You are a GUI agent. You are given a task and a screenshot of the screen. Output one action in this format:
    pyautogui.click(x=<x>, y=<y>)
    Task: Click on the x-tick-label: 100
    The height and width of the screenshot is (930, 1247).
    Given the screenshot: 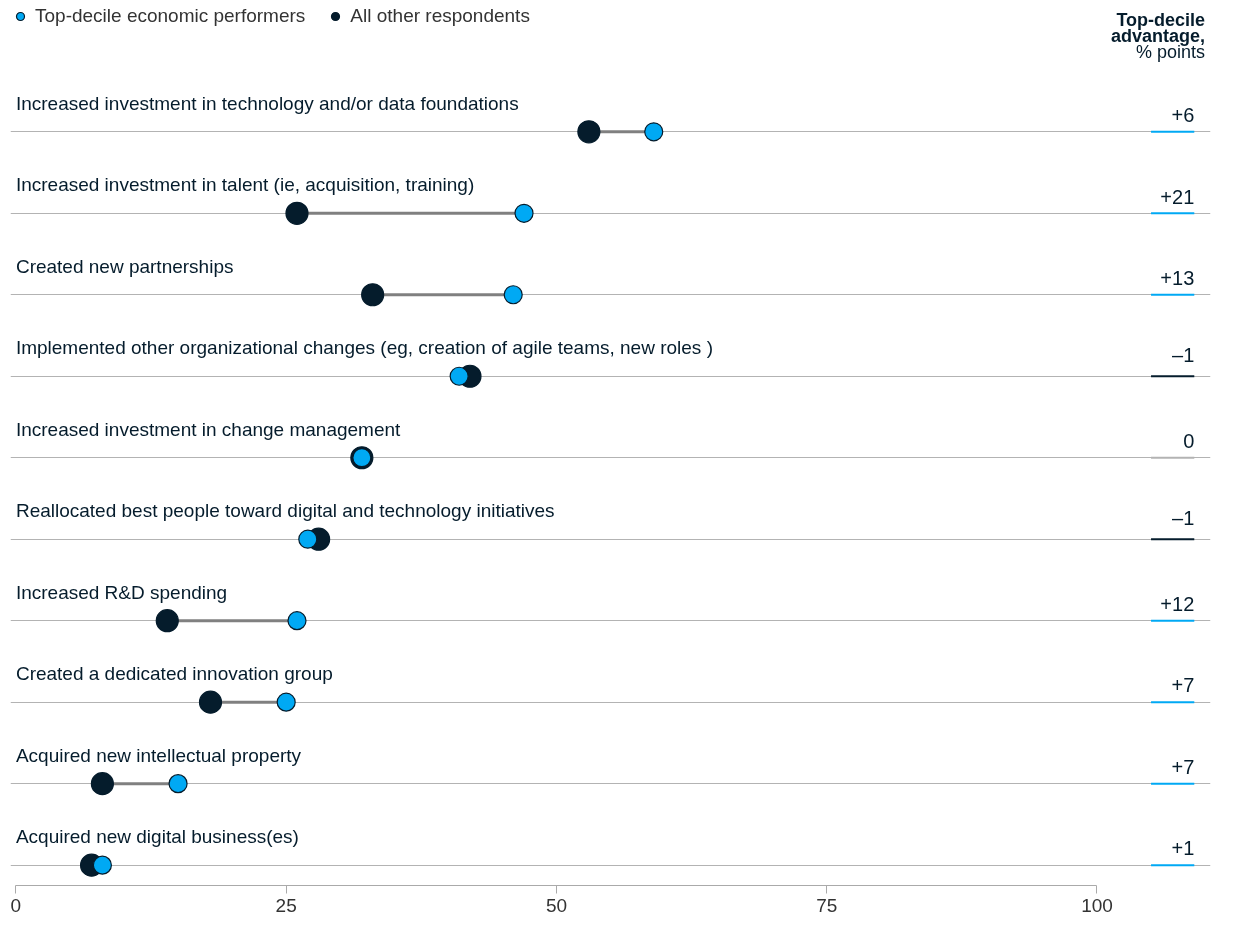 What is the action you would take?
    pyautogui.click(x=1097, y=905)
    